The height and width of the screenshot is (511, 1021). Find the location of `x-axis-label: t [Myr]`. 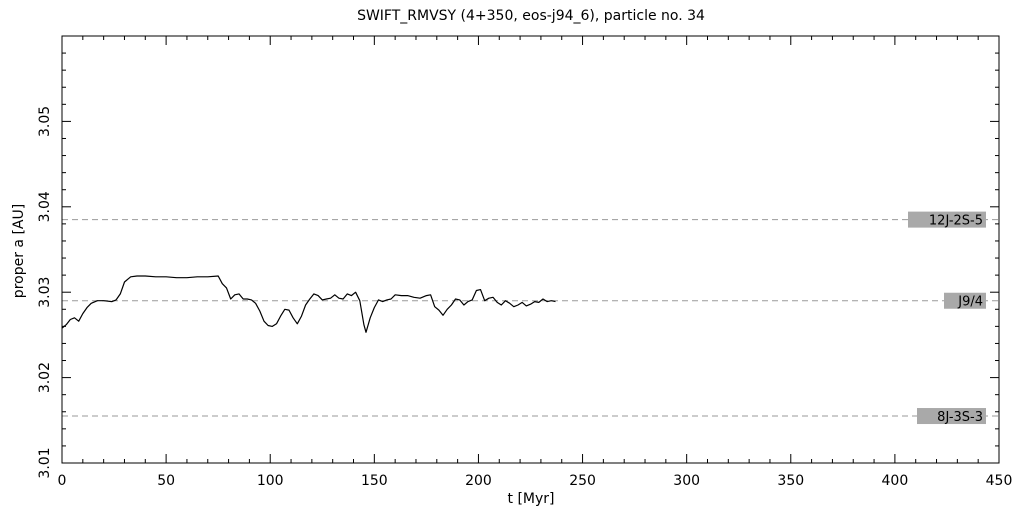

x-axis-label: t [Myr] is located at coordinates (531, 499).